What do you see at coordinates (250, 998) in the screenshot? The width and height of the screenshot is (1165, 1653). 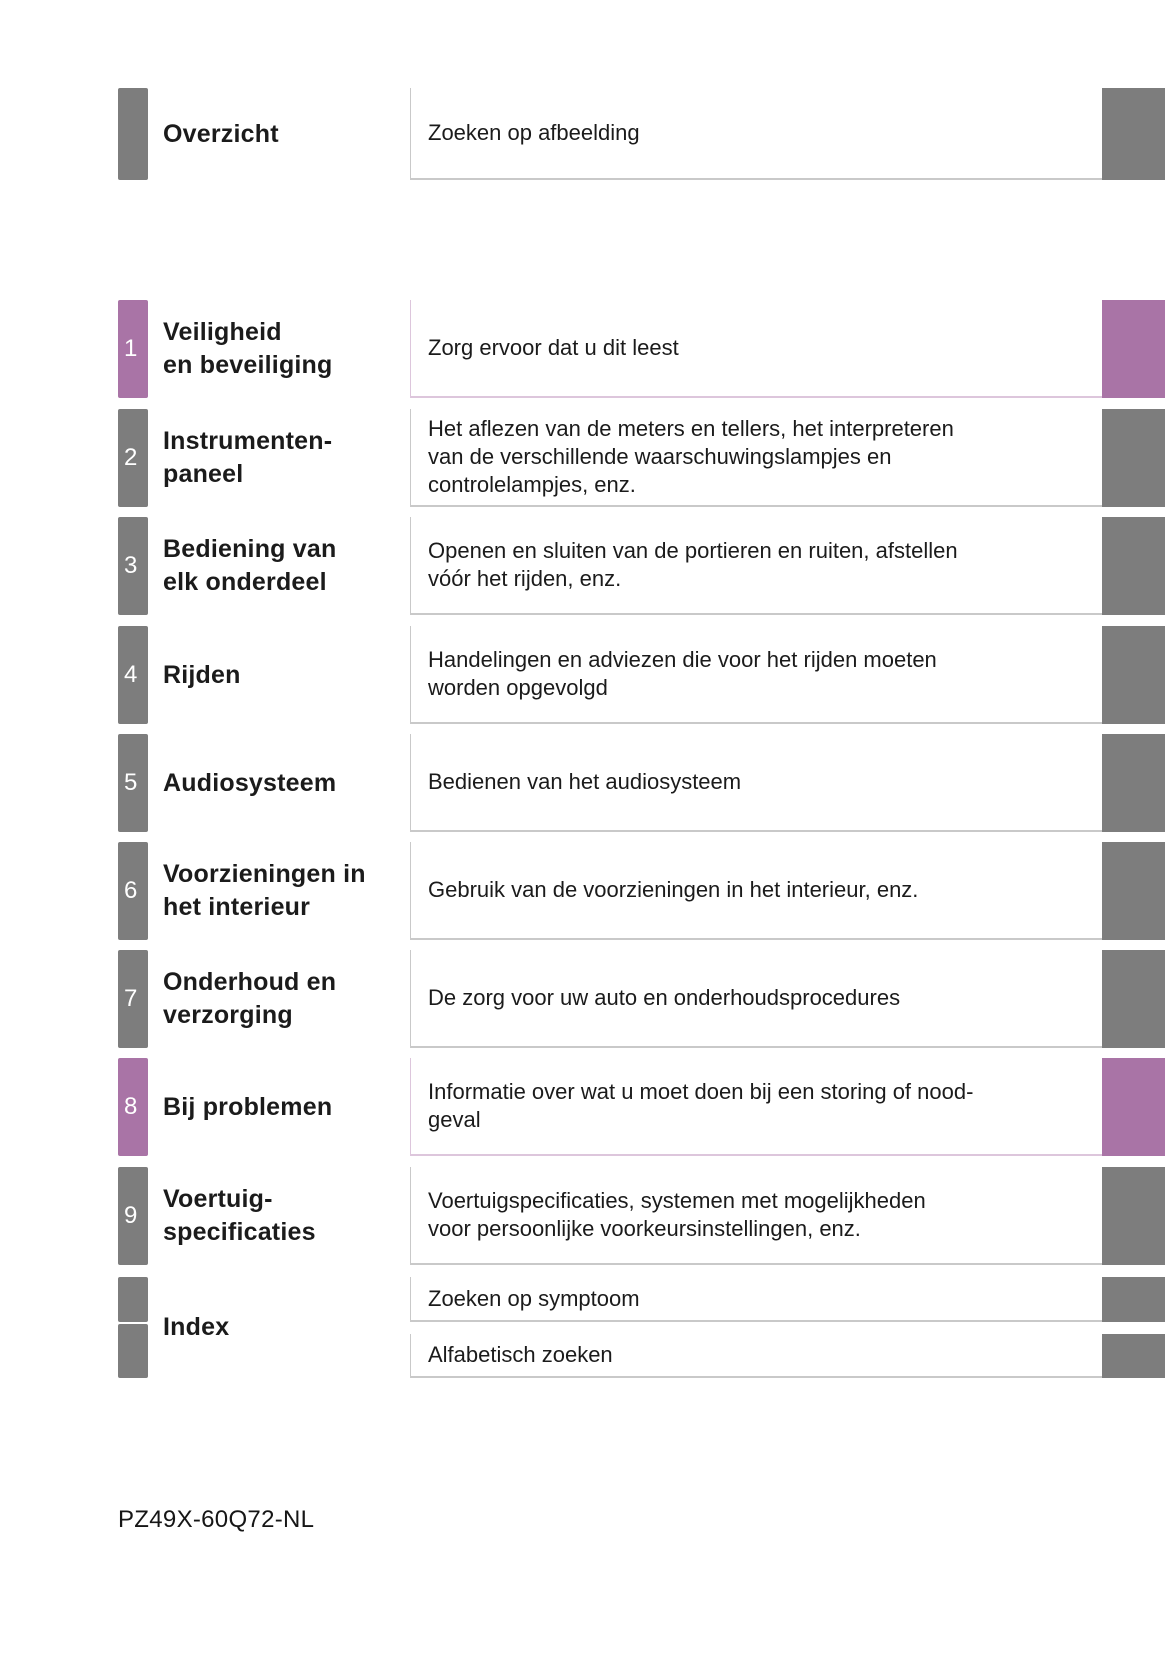 I see `section-title: Onderhoud en verzorging` at bounding box center [250, 998].